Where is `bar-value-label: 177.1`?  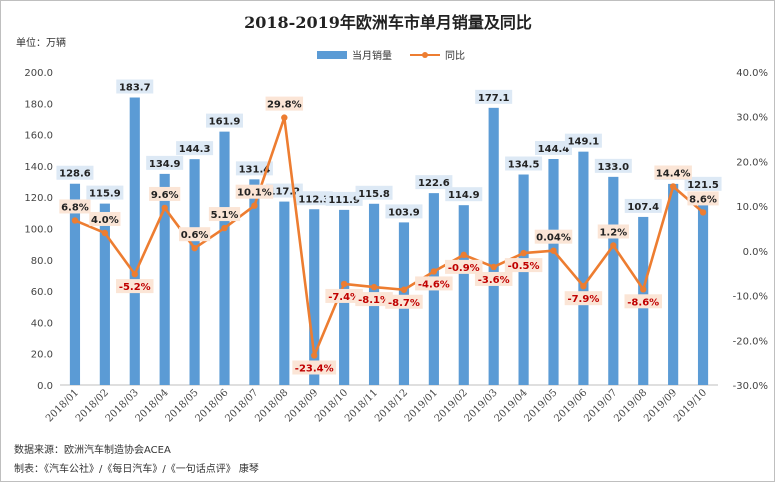 bar-value-label: 177.1 is located at coordinates (494, 98).